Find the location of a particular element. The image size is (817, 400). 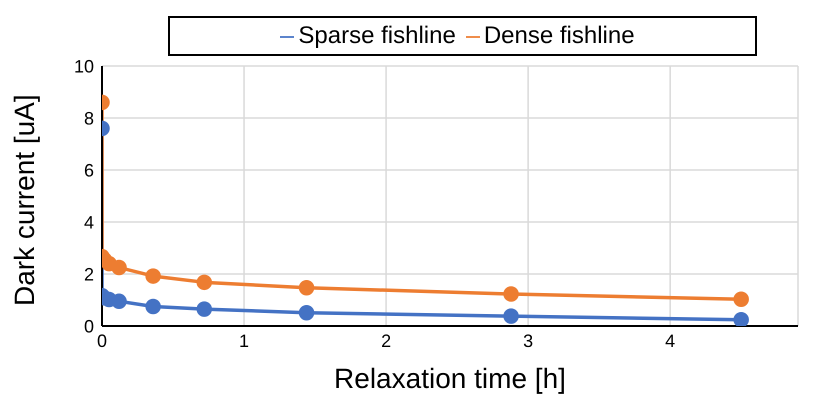

y-tick-label: 8 is located at coordinates (89, 118).